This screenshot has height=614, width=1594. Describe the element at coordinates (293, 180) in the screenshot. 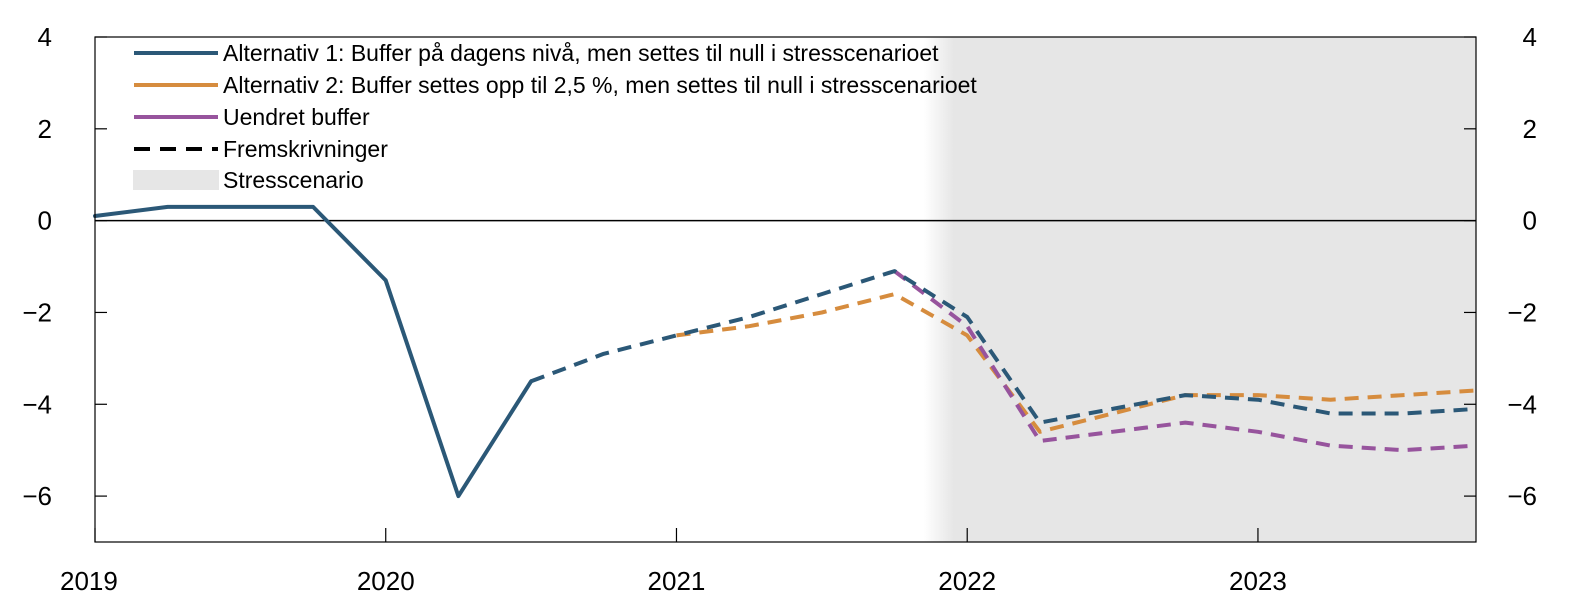

I see `legend-label: Stresscenario` at that location.